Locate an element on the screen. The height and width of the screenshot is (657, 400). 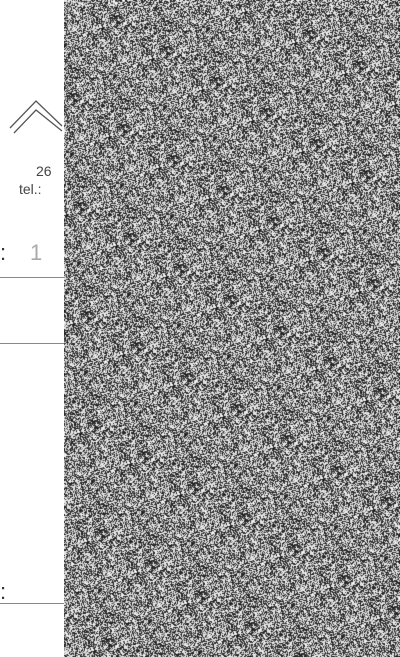
tel-label: tel.: is located at coordinates (30, 189).